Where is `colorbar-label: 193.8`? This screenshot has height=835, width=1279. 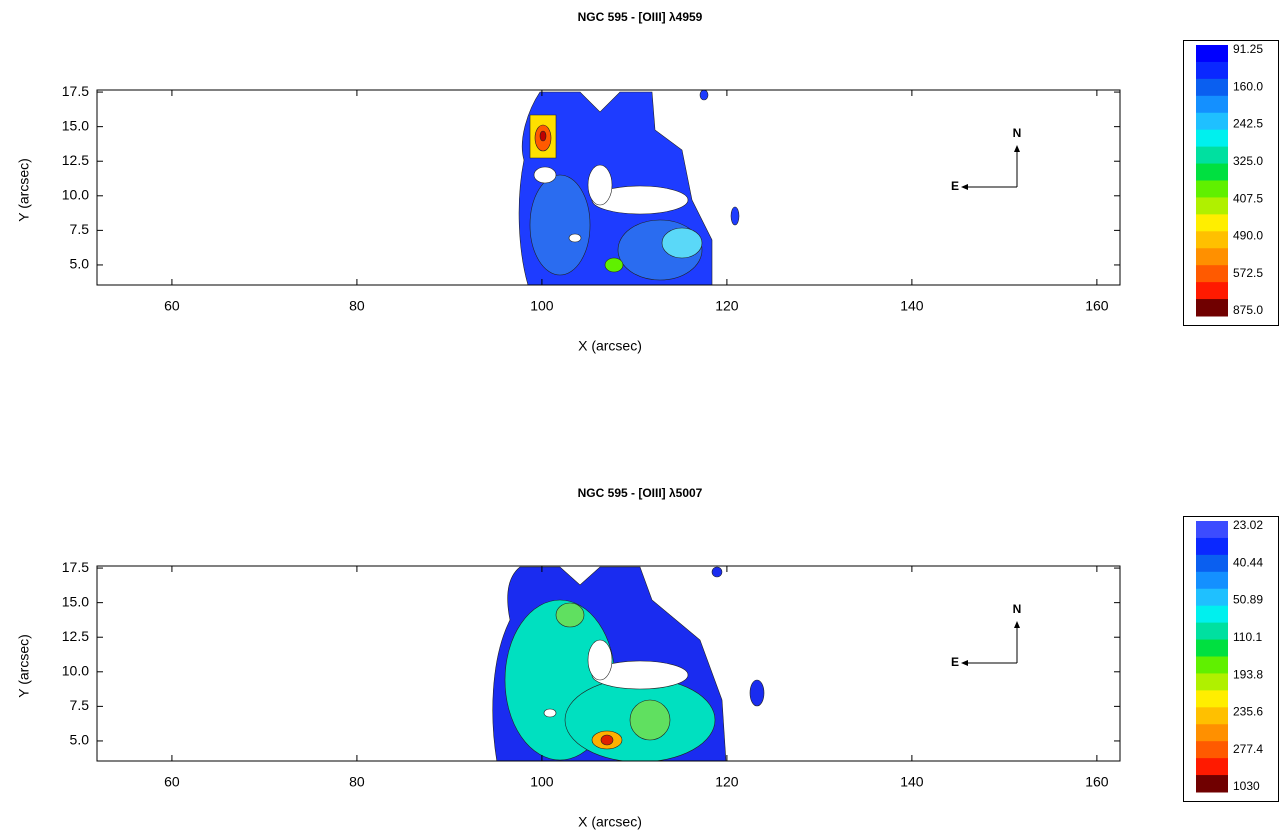
colorbar-label: 193.8 is located at coordinates (1248, 674).